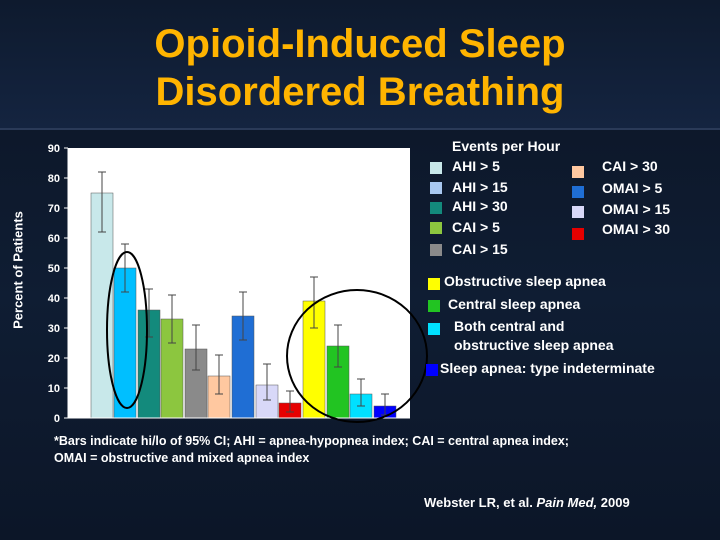  What do you see at coordinates (506, 146) in the screenshot?
I see `legend-events-title: Events per Hour` at bounding box center [506, 146].